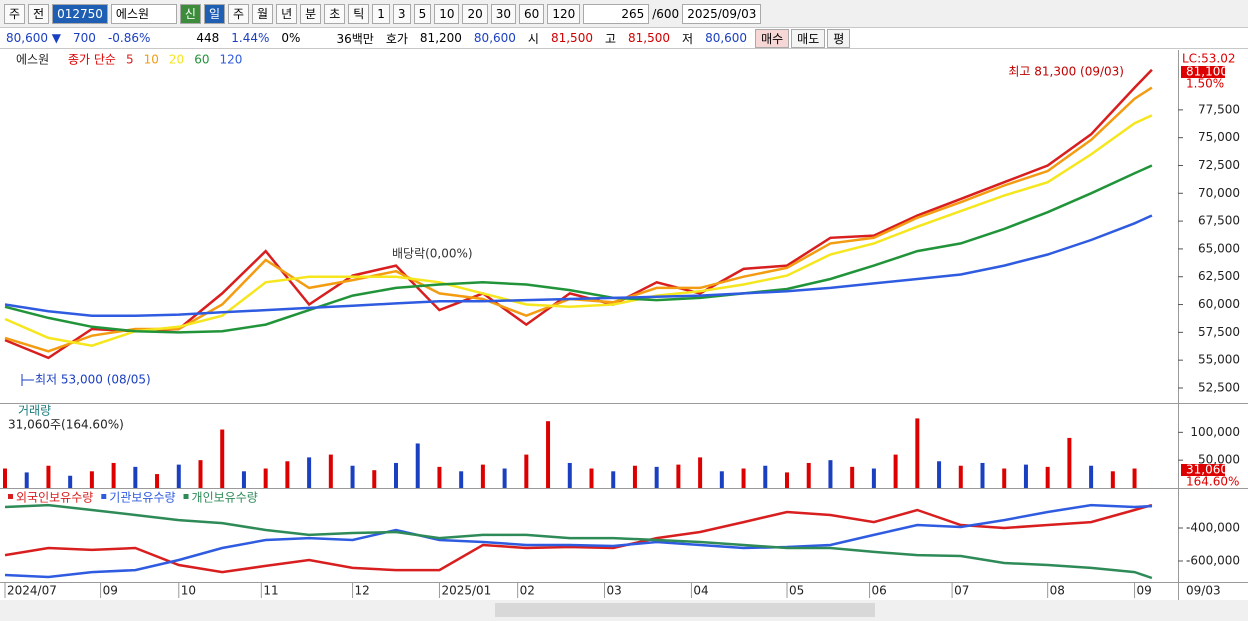 The image size is (1248, 621). I want to click on count: 265, so click(616, 13).